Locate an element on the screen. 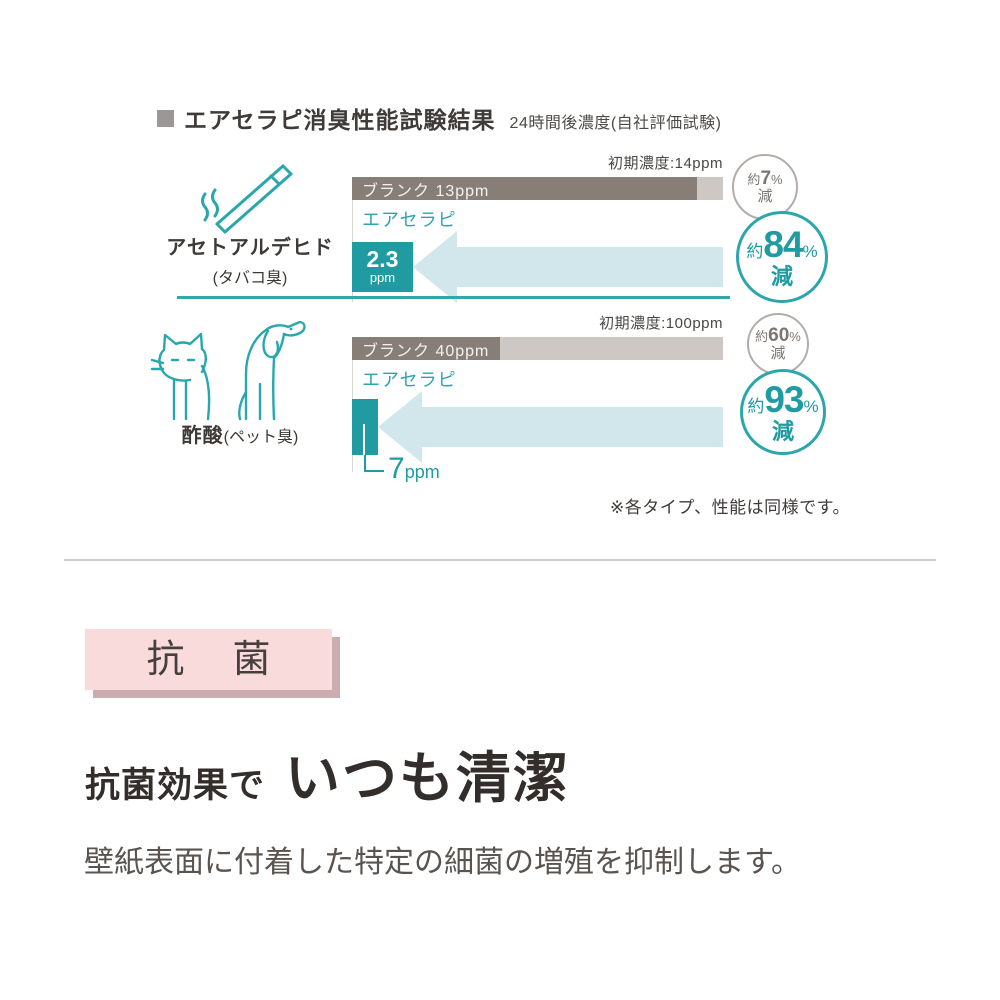 Image resolution: width=1000 pixels, height=1000 pixels. main-reduction-badge: 約84% 減 is located at coordinates (782, 257).